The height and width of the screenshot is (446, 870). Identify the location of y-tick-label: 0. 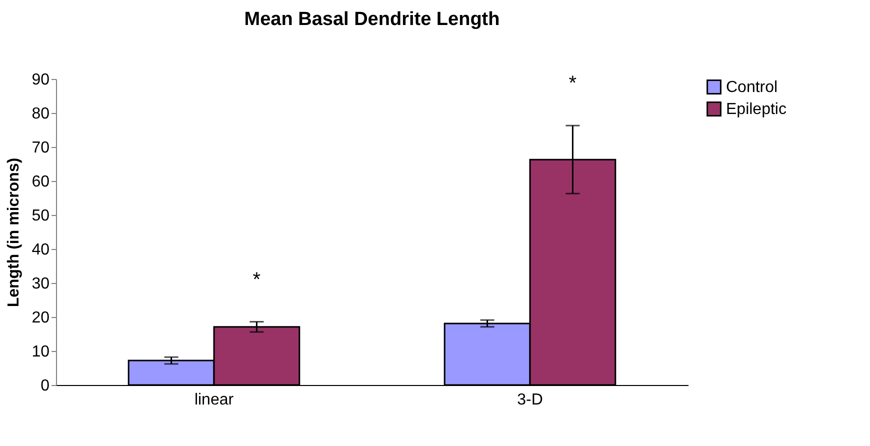
(45, 386).